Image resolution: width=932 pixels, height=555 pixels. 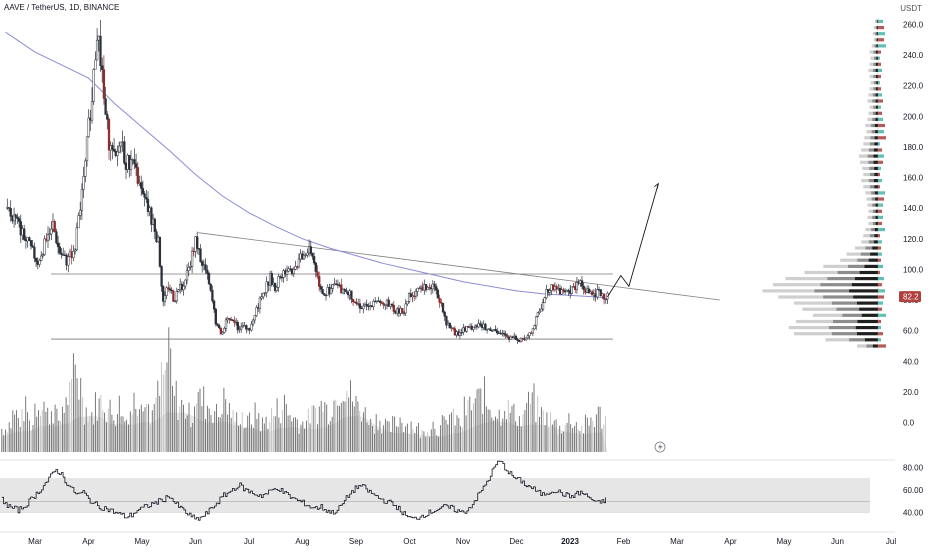 What do you see at coordinates (633, 240) in the screenshot?
I see `forecast-path` at bounding box center [633, 240].